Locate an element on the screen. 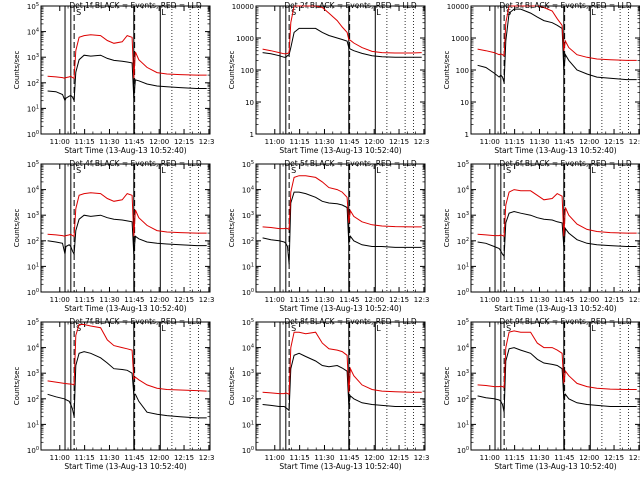 This screenshot has height=480, width=640. panel-title: Det 5f BLACK = Events, RED = LLD is located at coordinates (350, 163).